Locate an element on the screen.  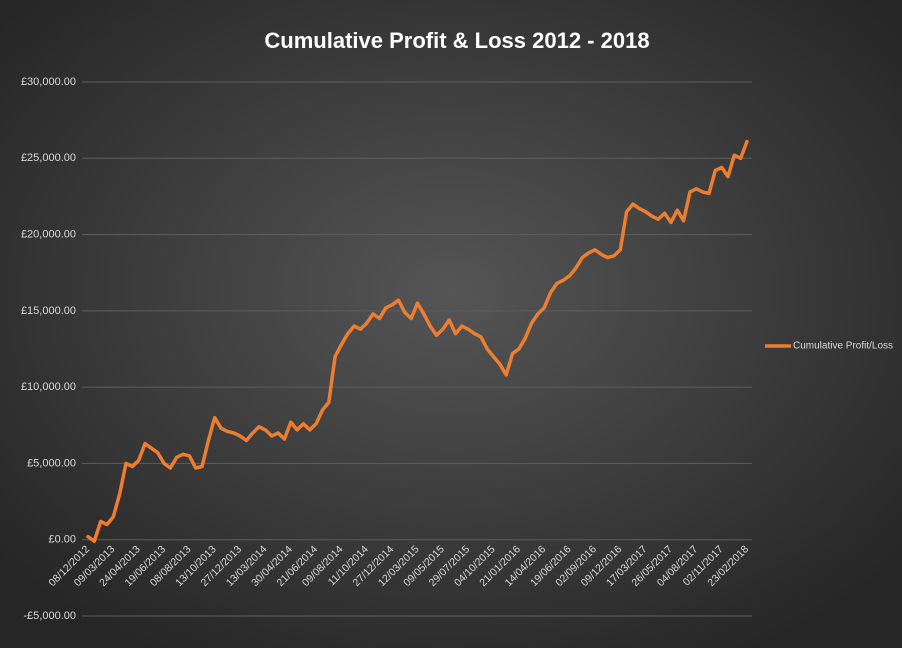
y-tick-label: £10,000.00 is located at coordinates (48, 387).